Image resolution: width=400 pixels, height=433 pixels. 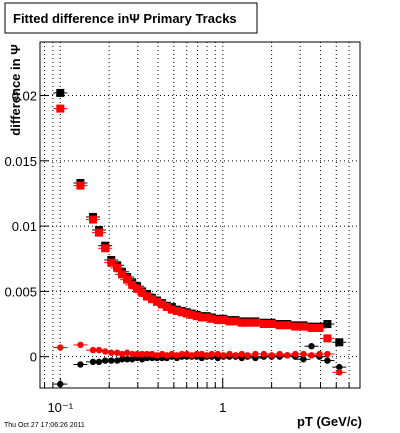 I want to click on y-tick-label: 0.01, so click(x=24, y=226).